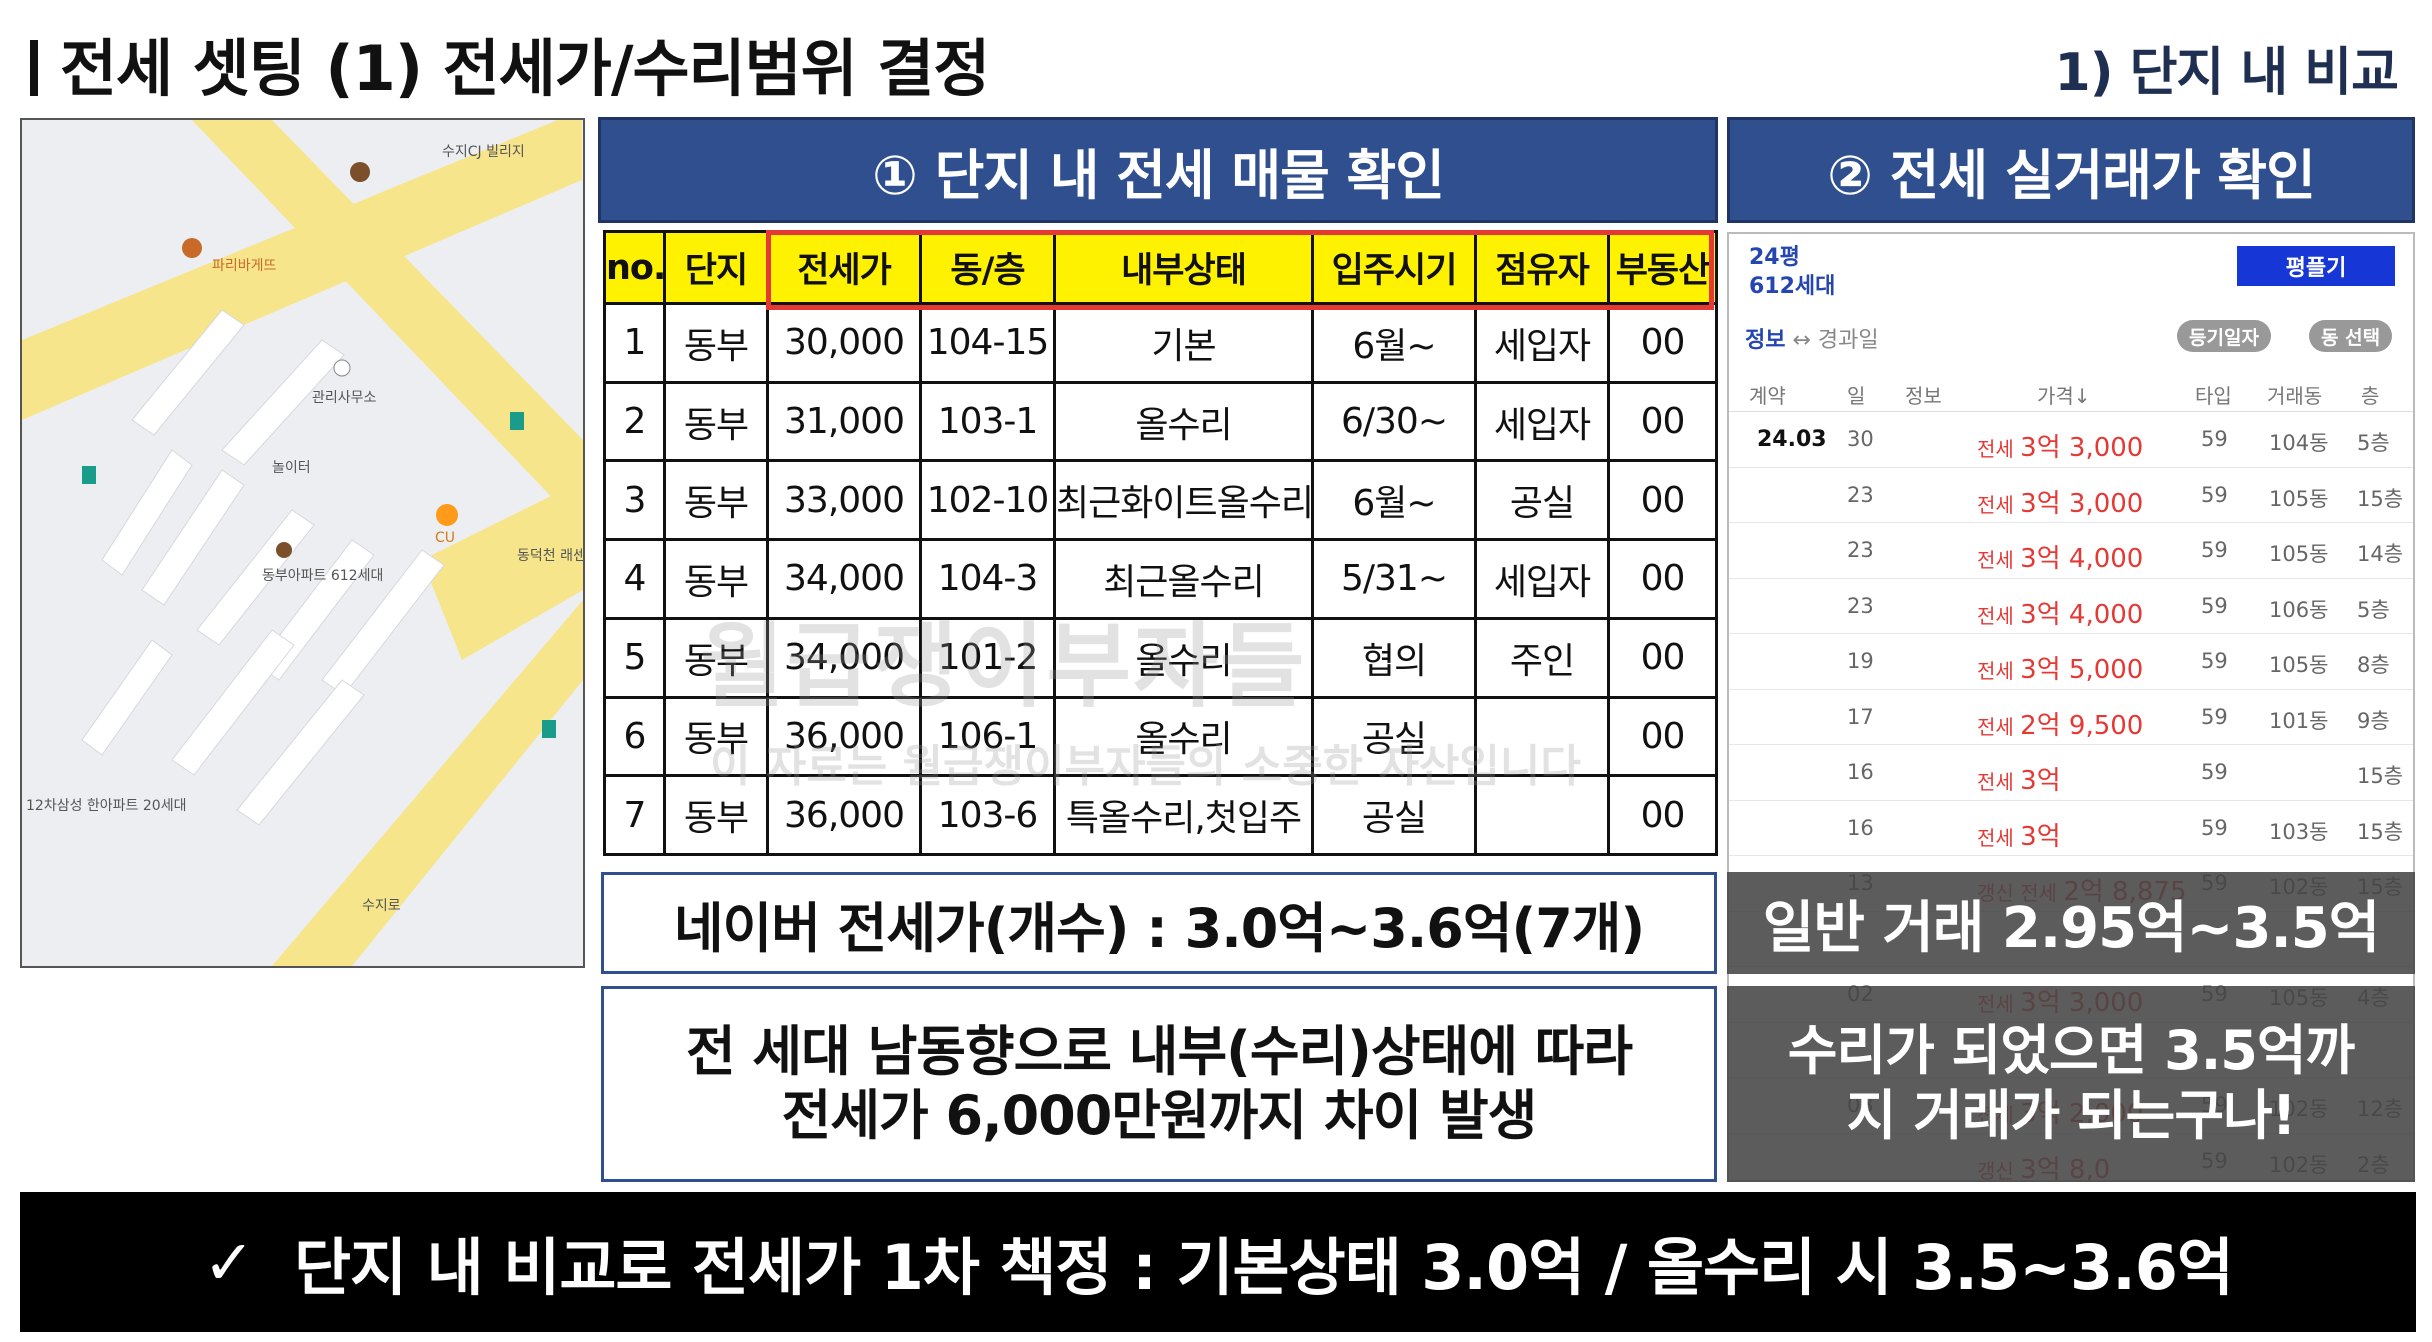 The width and height of the screenshot is (2432, 1342). What do you see at coordinates (1394, 736) in the screenshot?
I see `table-cell: 공실` at bounding box center [1394, 736].